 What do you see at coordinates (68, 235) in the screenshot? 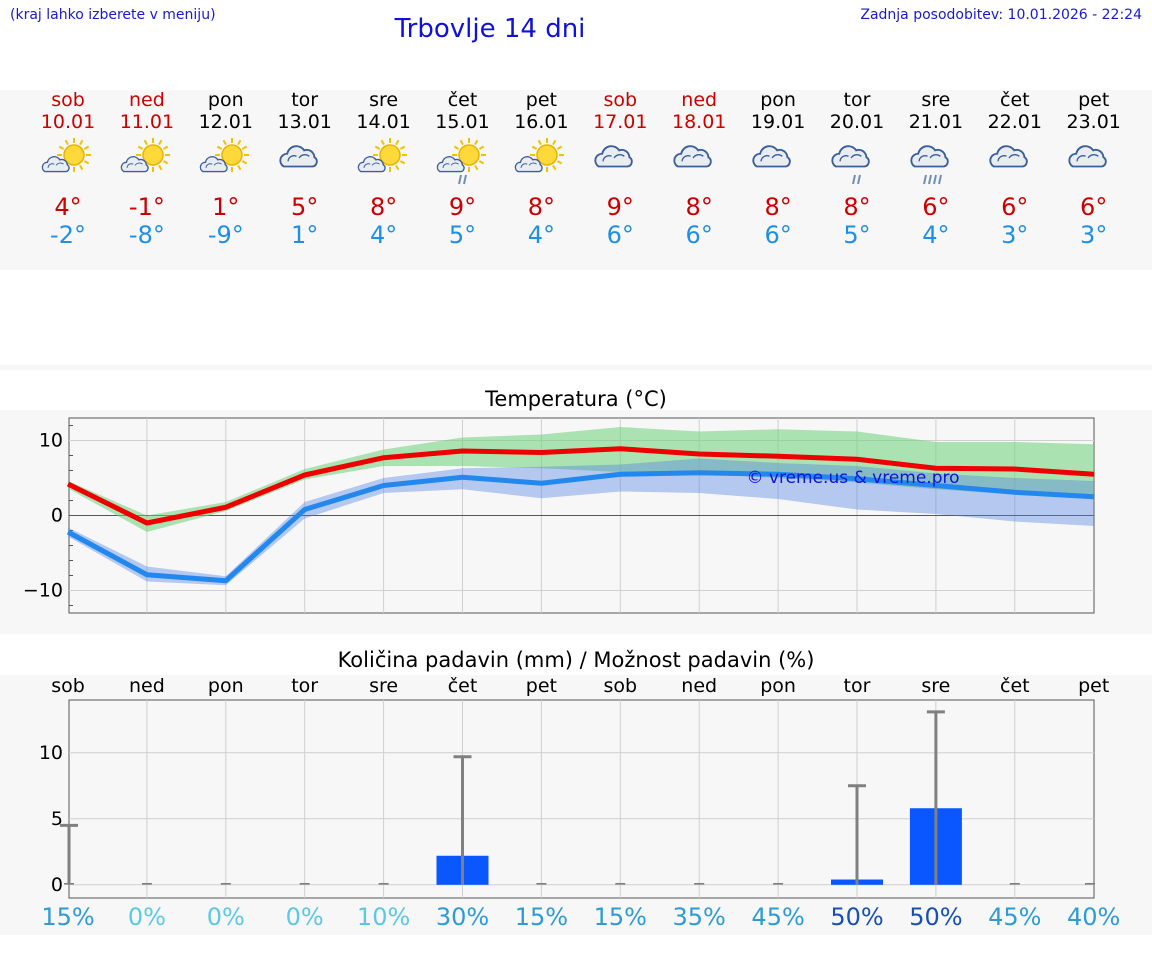
I see `min-temperature: -2°` at bounding box center [68, 235].